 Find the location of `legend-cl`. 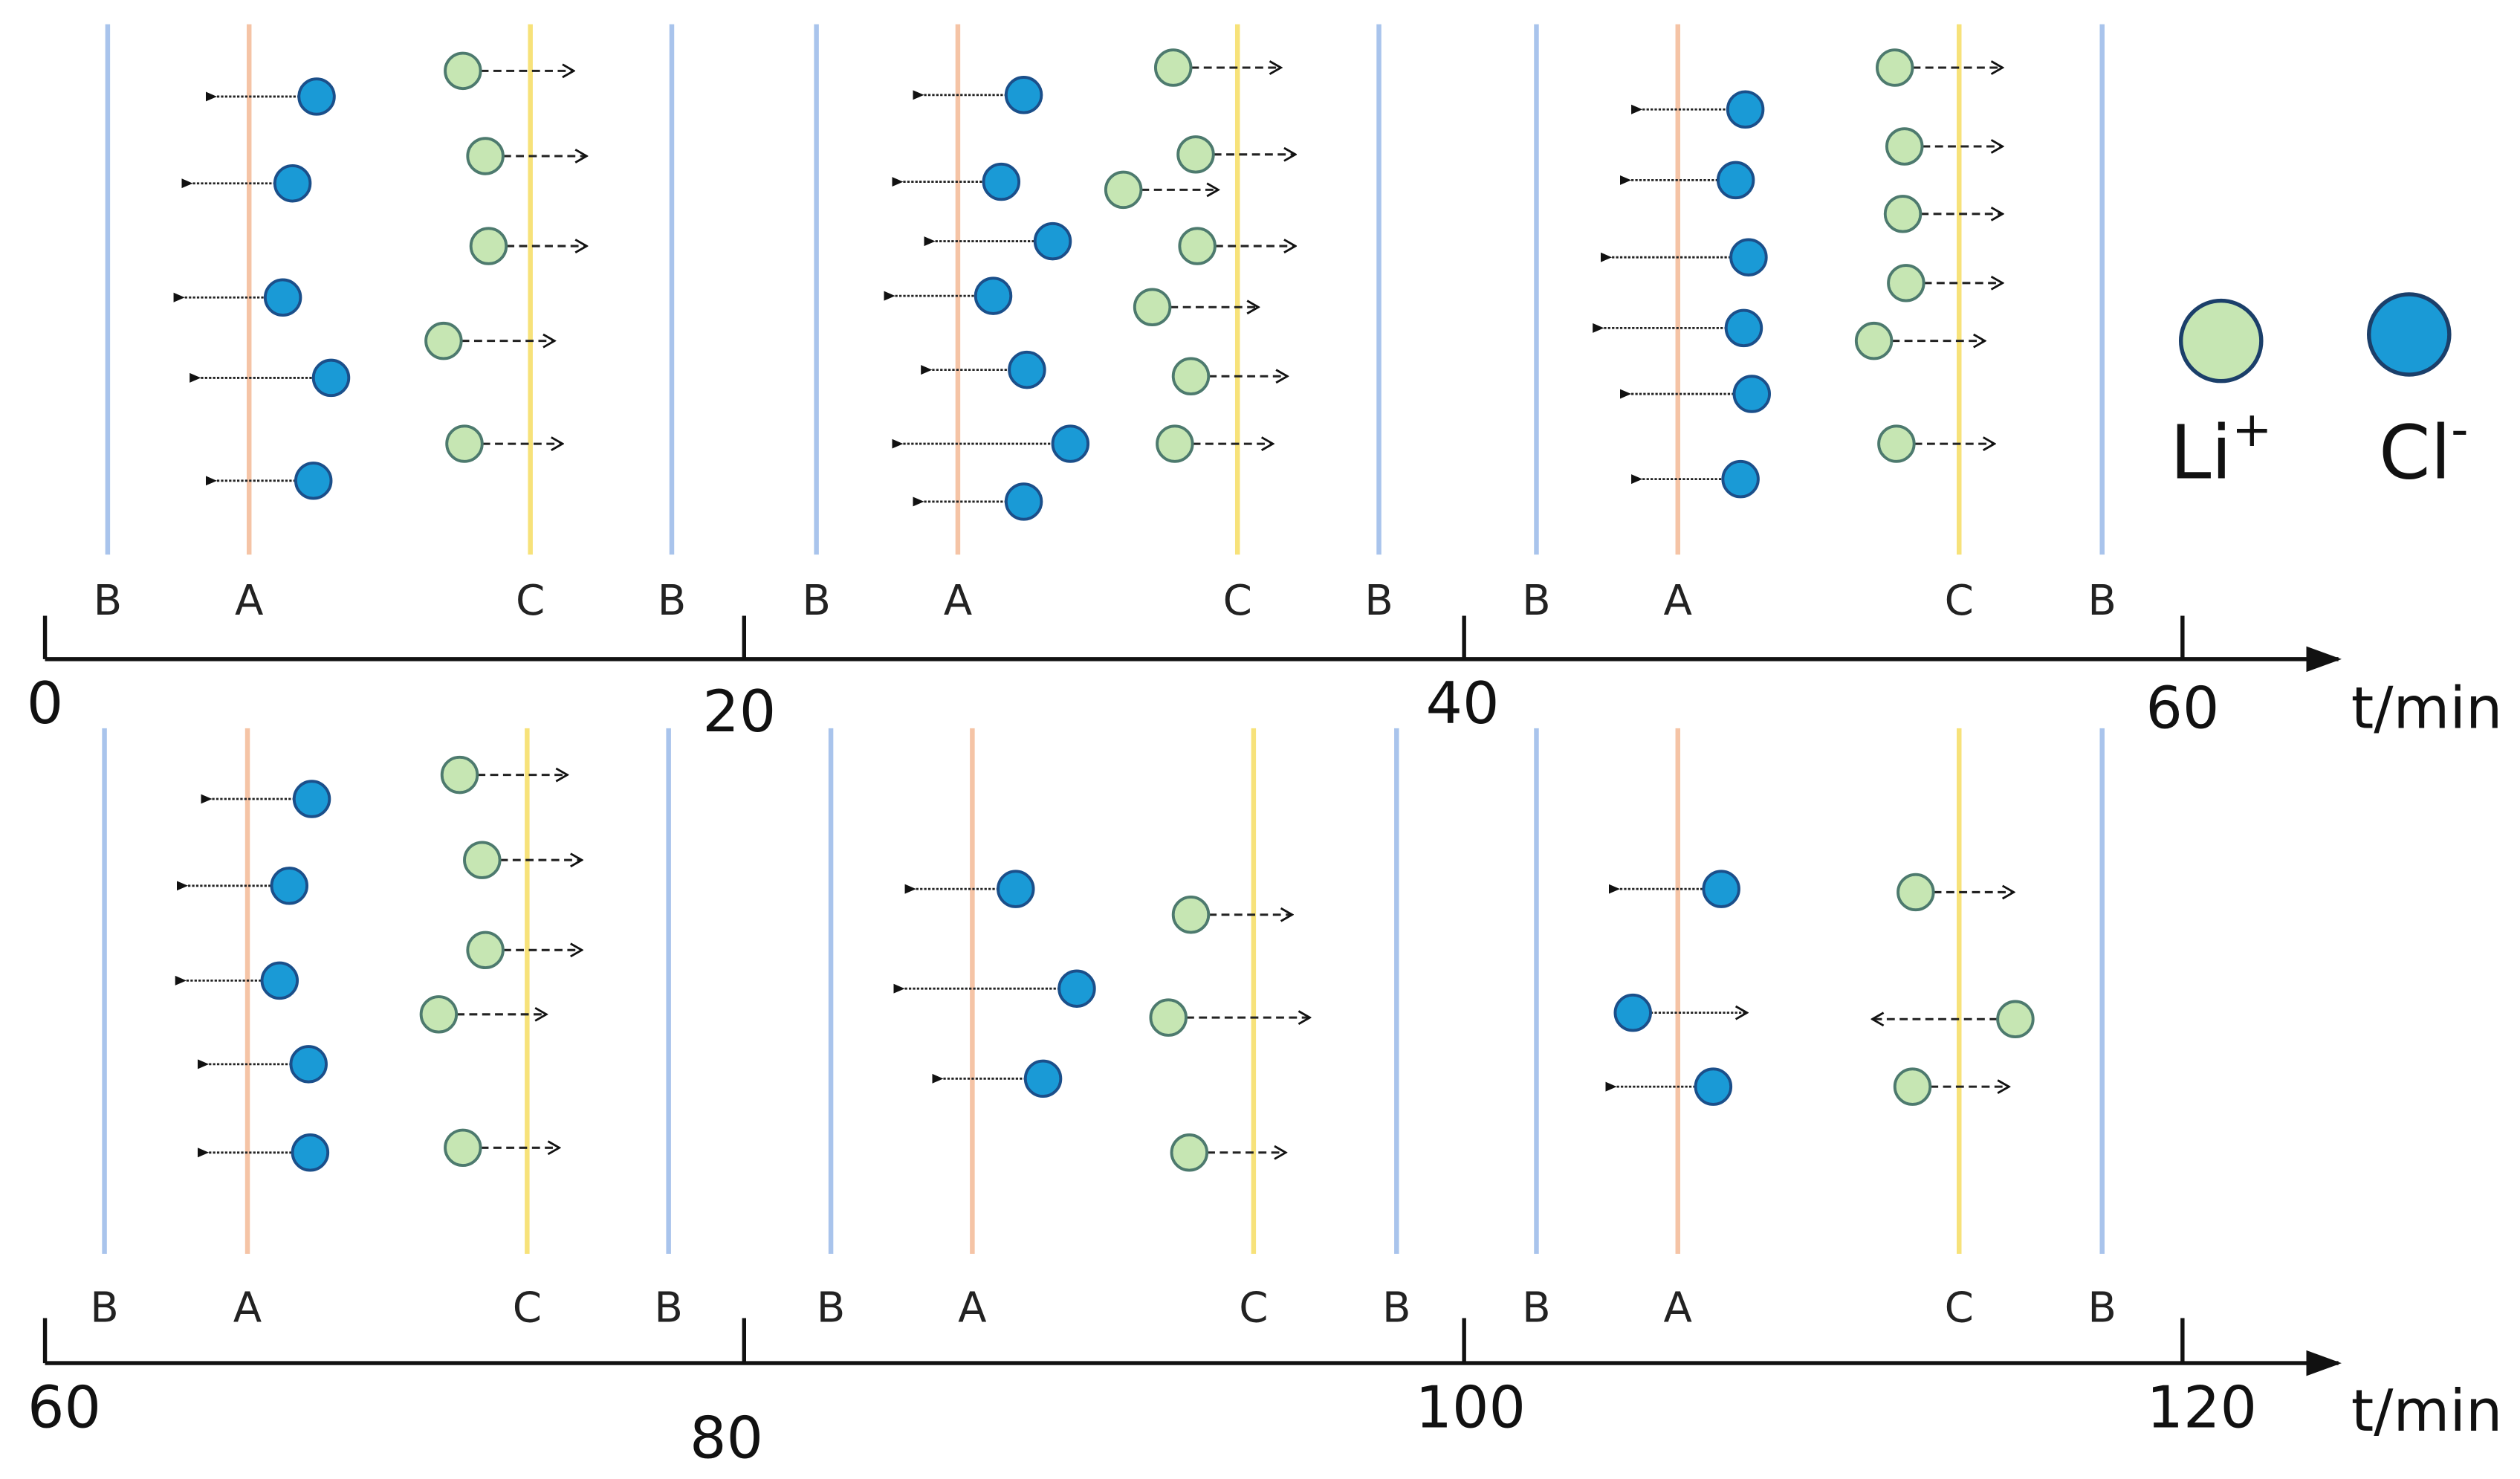

legend-cl is located at coordinates (2409, 334).